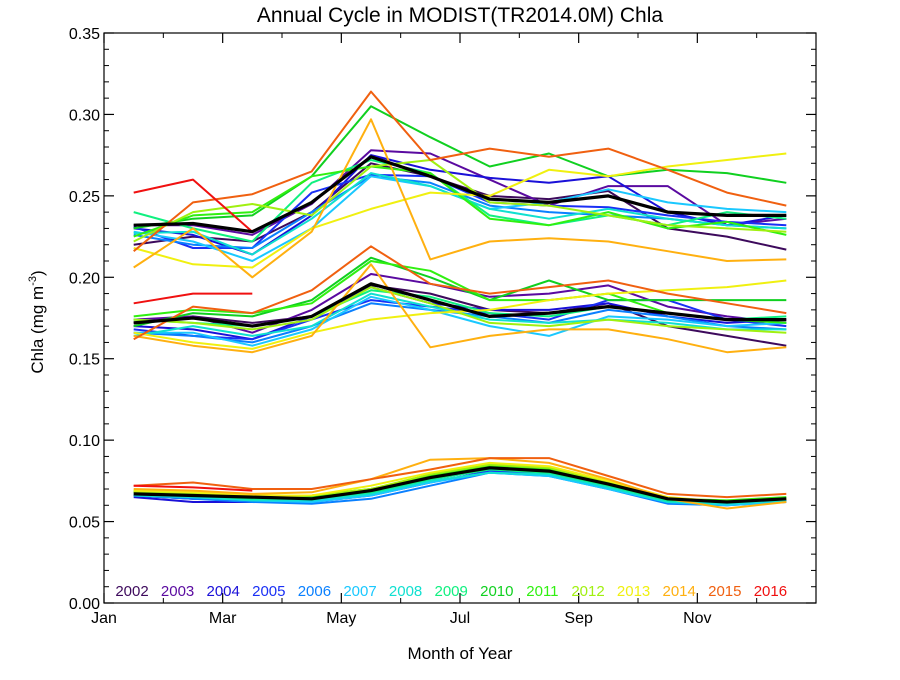  Describe the element at coordinates (104, 618) in the screenshot. I see `x-tick-label: Jan` at that location.